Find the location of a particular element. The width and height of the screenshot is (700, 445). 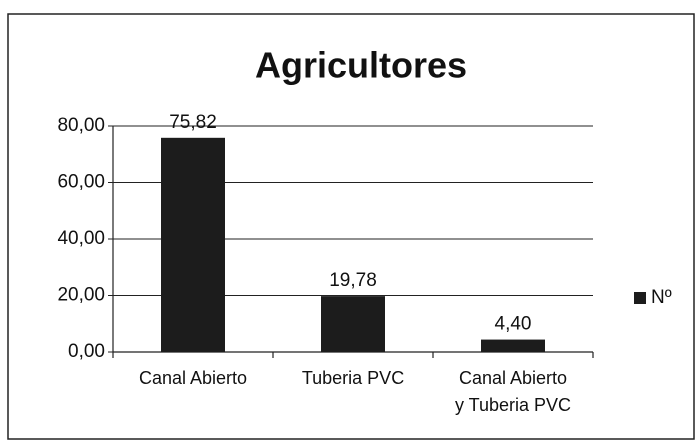

y-tick-label: 20,00 is located at coordinates (81, 295).